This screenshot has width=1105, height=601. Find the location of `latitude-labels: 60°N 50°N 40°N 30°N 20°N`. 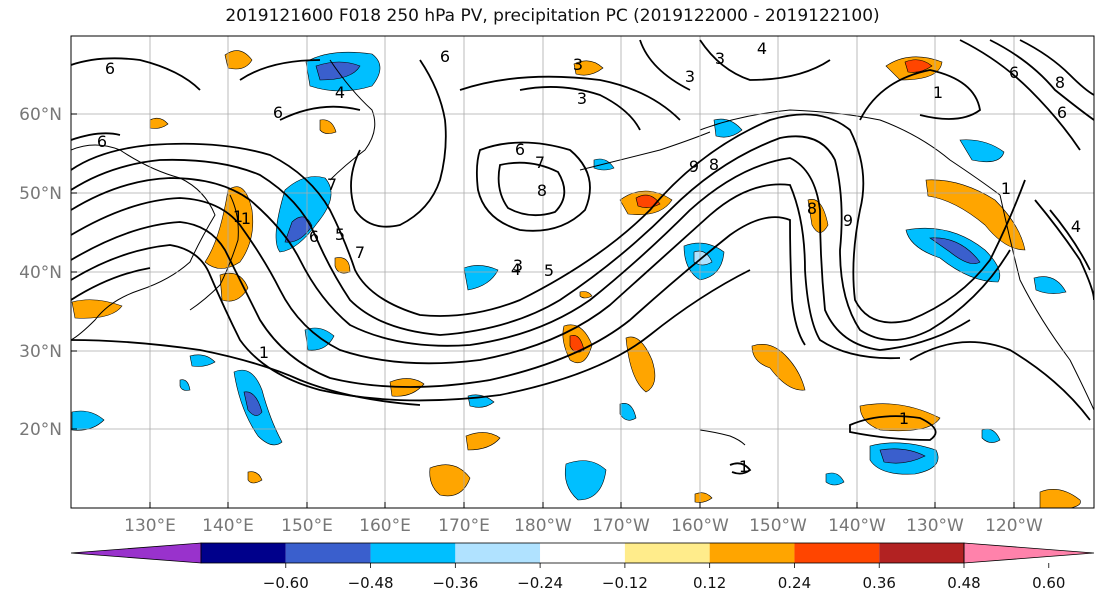

latitude-labels: 60°N 50°N 40°N 30°N 20°N is located at coordinates (48, 272).